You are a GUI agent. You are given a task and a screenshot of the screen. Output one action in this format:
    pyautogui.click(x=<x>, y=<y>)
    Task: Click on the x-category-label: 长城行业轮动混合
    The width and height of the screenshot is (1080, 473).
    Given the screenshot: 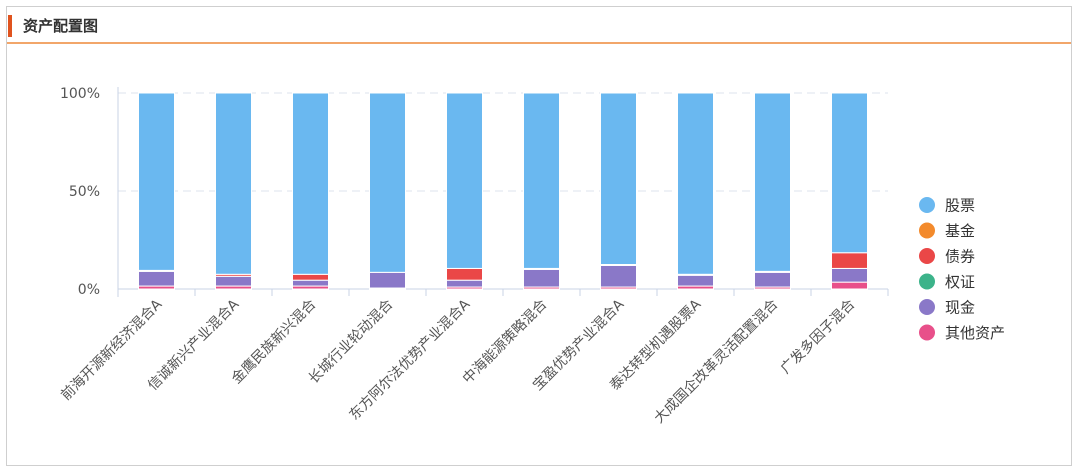 What is the action you would take?
    pyautogui.click(x=351, y=342)
    